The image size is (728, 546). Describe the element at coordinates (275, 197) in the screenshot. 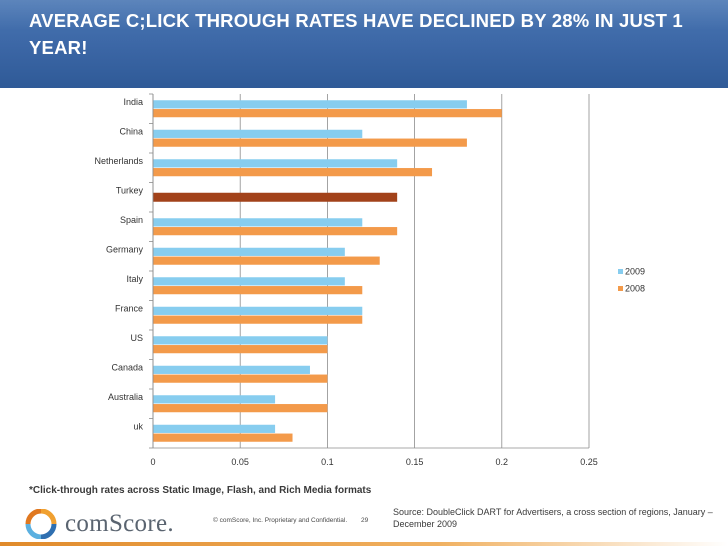

I see `highlight-bar` at that location.